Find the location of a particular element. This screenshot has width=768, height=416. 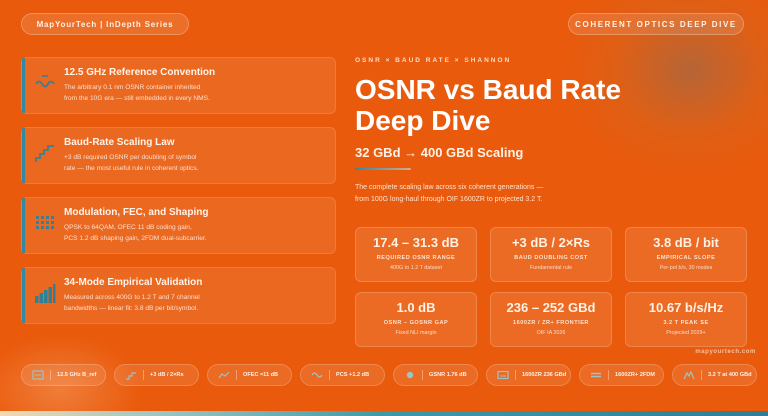

tag-chip: +3 dB / 2×Rs is located at coordinates (156, 375).